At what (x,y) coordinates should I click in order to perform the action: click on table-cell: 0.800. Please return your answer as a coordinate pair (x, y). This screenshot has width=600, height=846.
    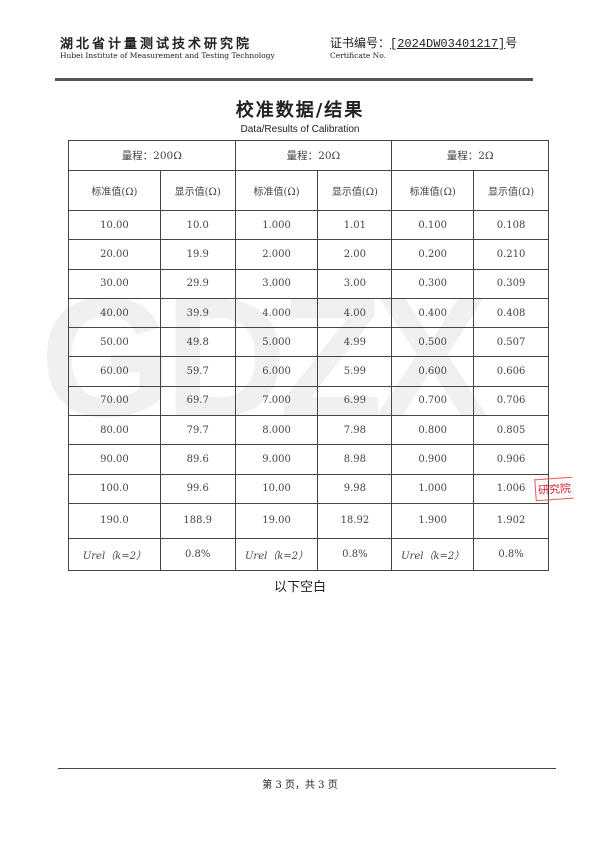
    Looking at the image, I should click on (433, 430).